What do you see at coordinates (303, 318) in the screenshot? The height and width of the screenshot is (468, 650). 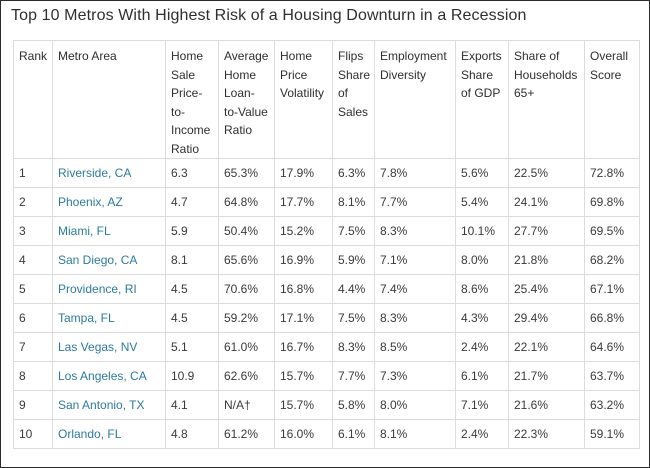 I see `cell-price-volatility: 17.1%` at bounding box center [303, 318].